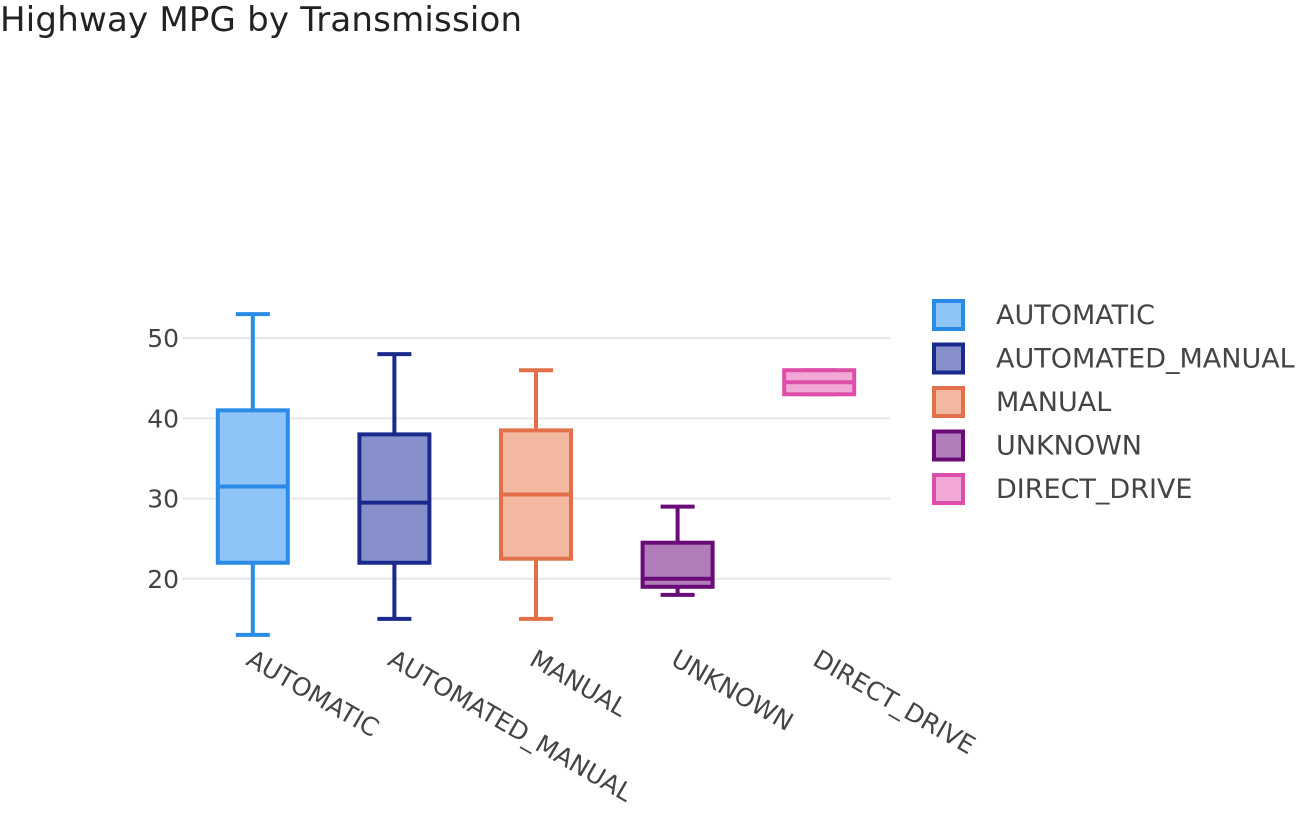 The width and height of the screenshot is (1315, 834). What do you see at coordinates (1094, 489) in the screenshot?
I see `legend-label: DIRECT_DRIVE` at bounding box center [1094, 489].